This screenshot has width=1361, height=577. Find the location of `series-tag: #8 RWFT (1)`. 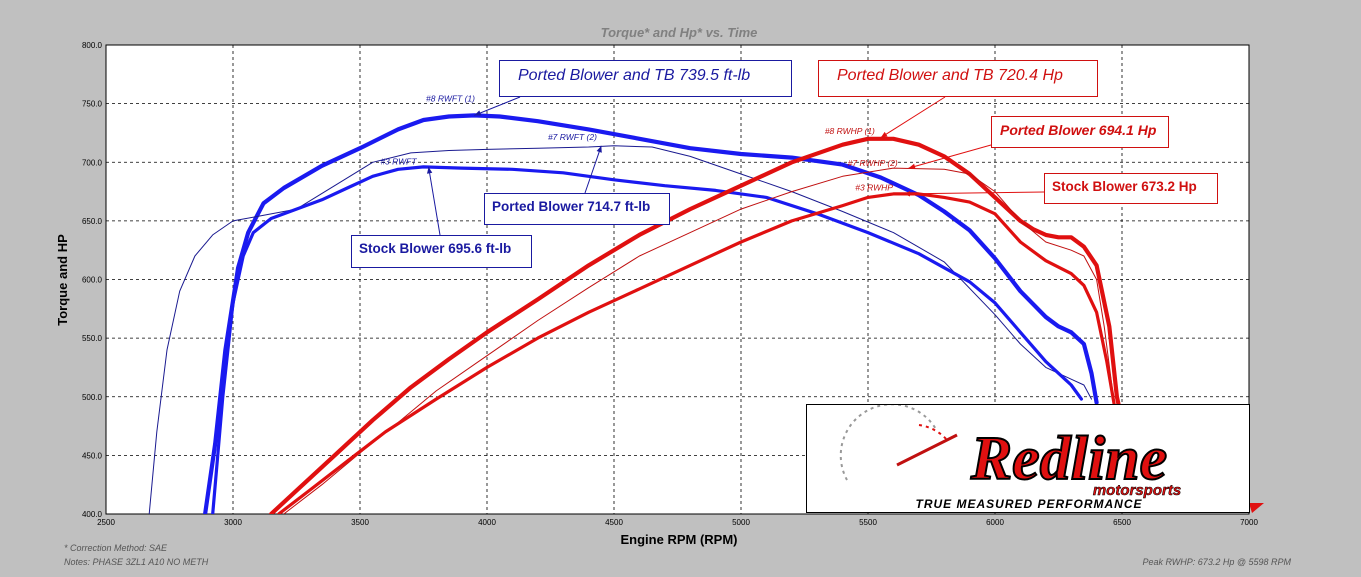

series-tag: #8 RWFT (1) is located at coordinates (450, 98).